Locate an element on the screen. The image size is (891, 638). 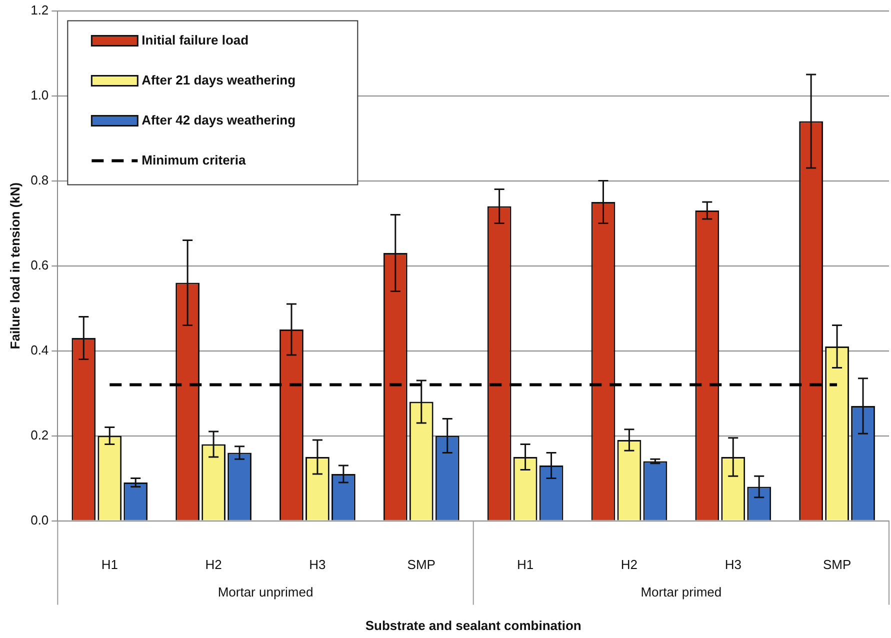
y-tick-label: 0.4 is located at coordinates (39, 350).